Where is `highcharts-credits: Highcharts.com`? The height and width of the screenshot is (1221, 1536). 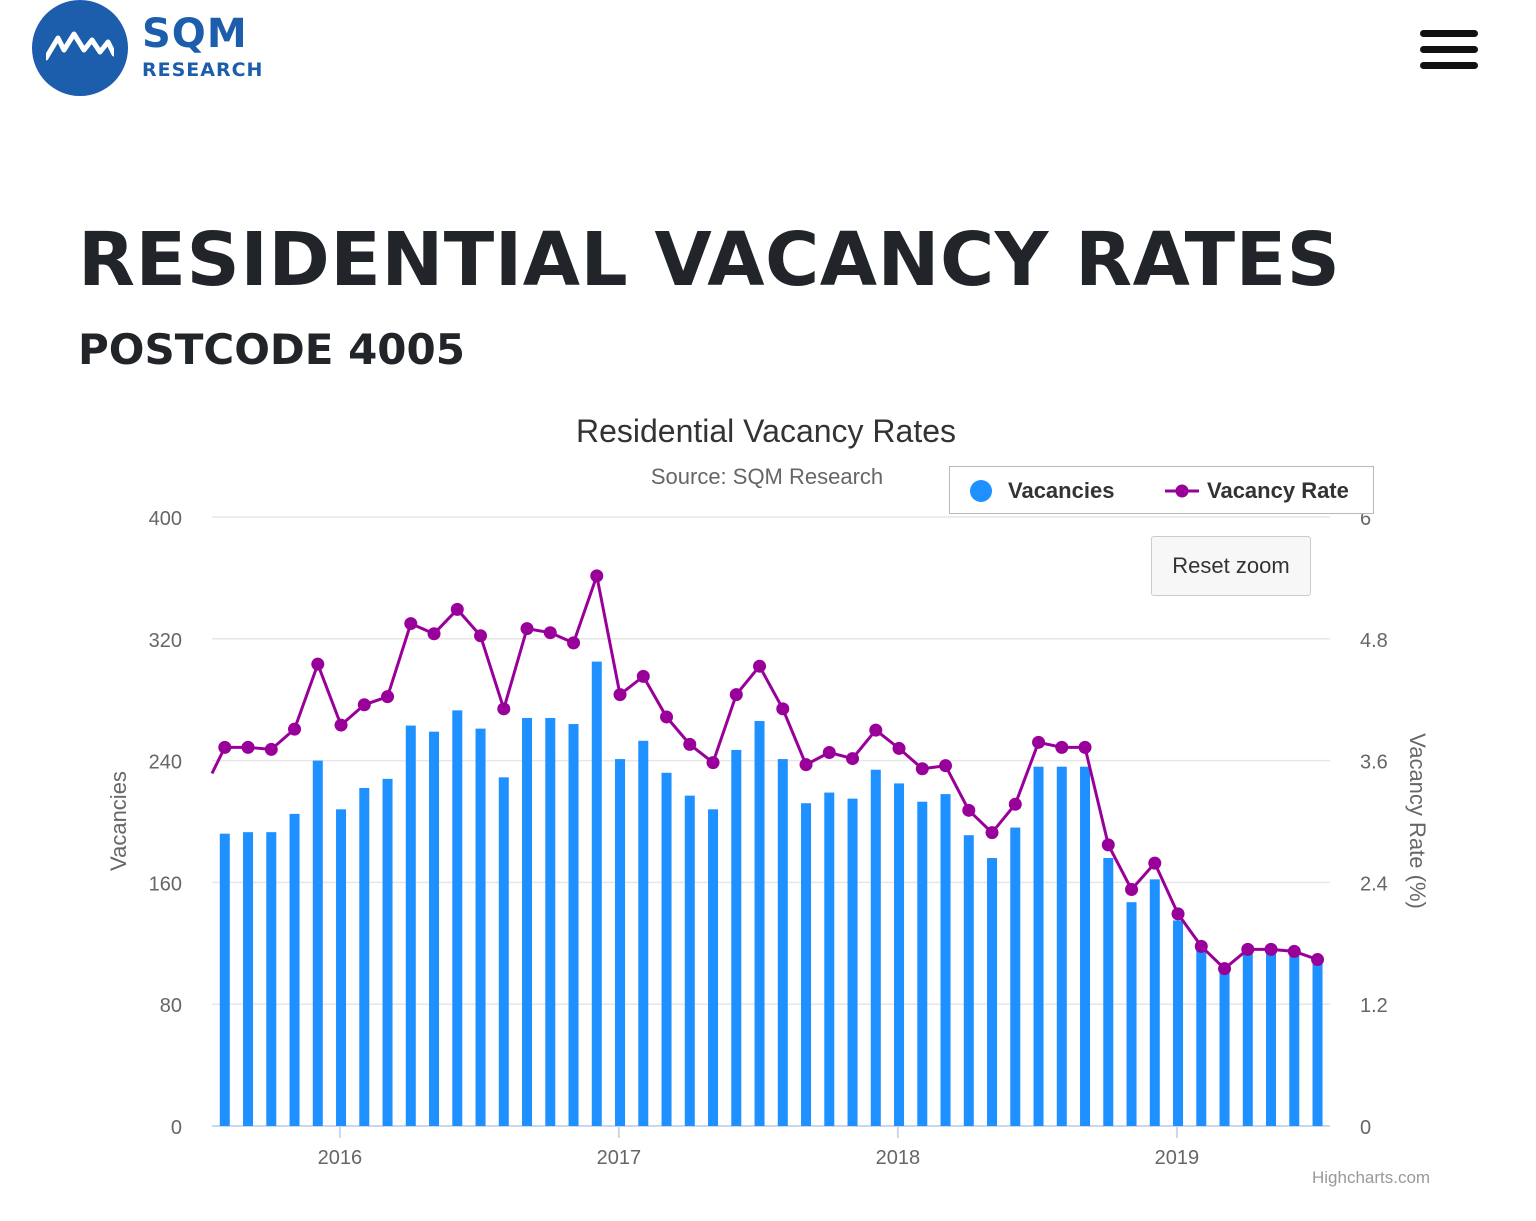 highcharts-credits: Highcharts.com is located at coordinates (1371, 1177).